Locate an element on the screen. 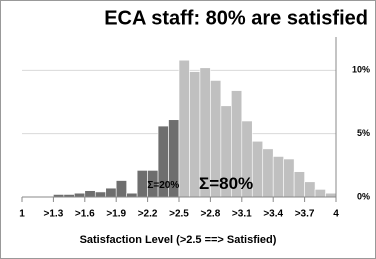 The width and height of the screenshot is (376, 259). x-tick-label: >3.1 is located at coordinates (242, 214).